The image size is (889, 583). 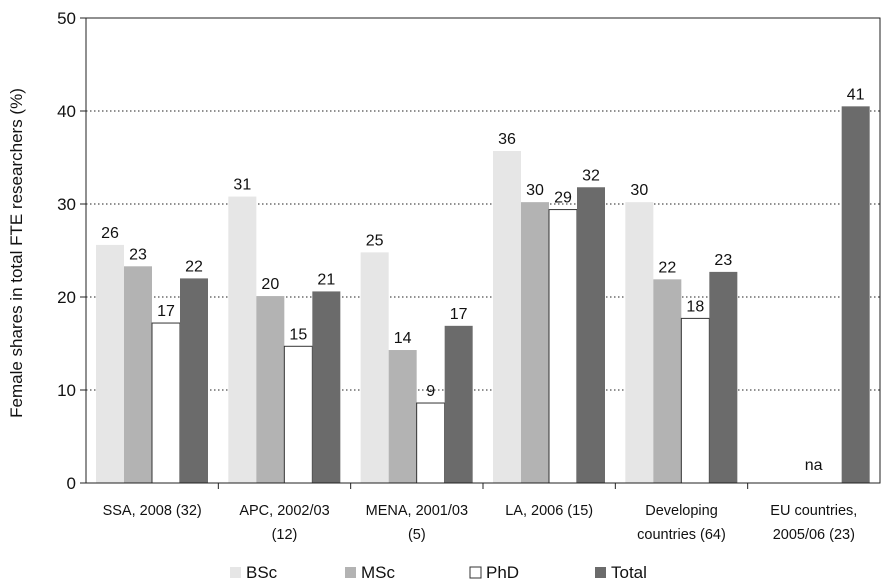 I want to click on y-tick-label: 40, so click(x=66, y=111).